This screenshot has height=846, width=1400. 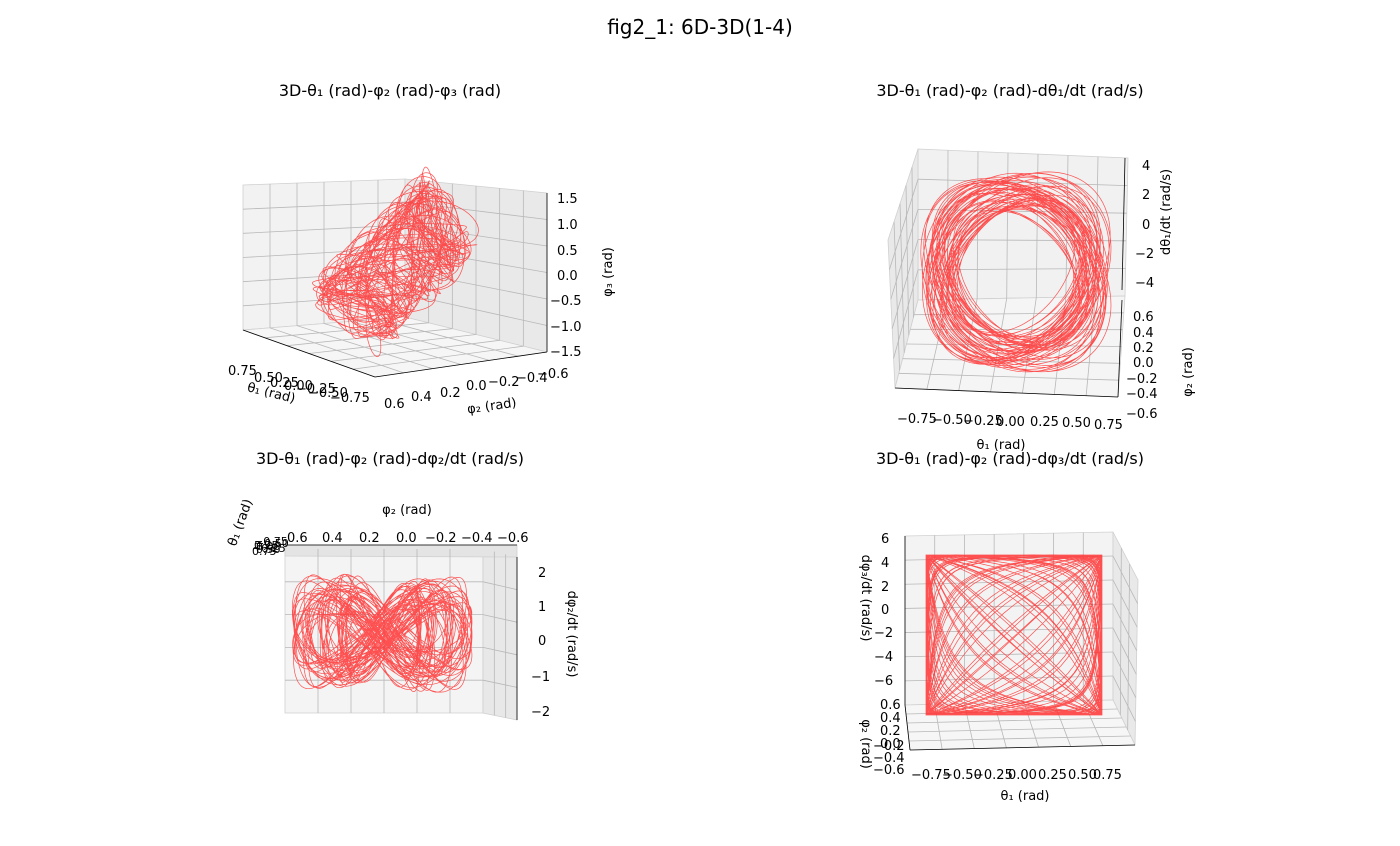 I want to click on z-tick-label: −1.0, so click(x=566, y=327).